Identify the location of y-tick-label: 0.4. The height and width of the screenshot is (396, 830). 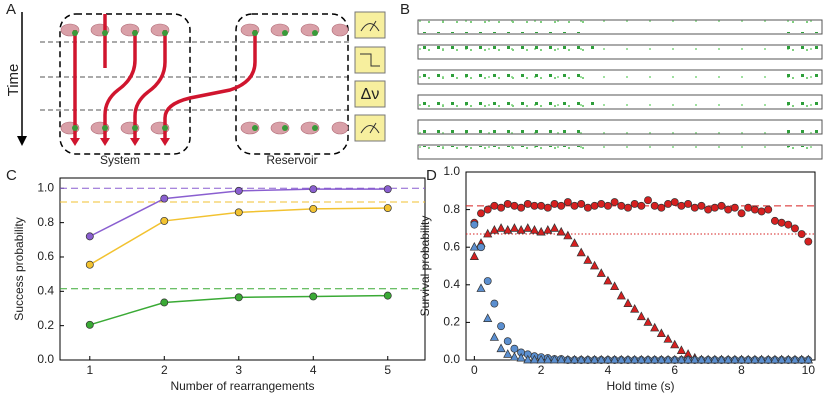
(45, 290).